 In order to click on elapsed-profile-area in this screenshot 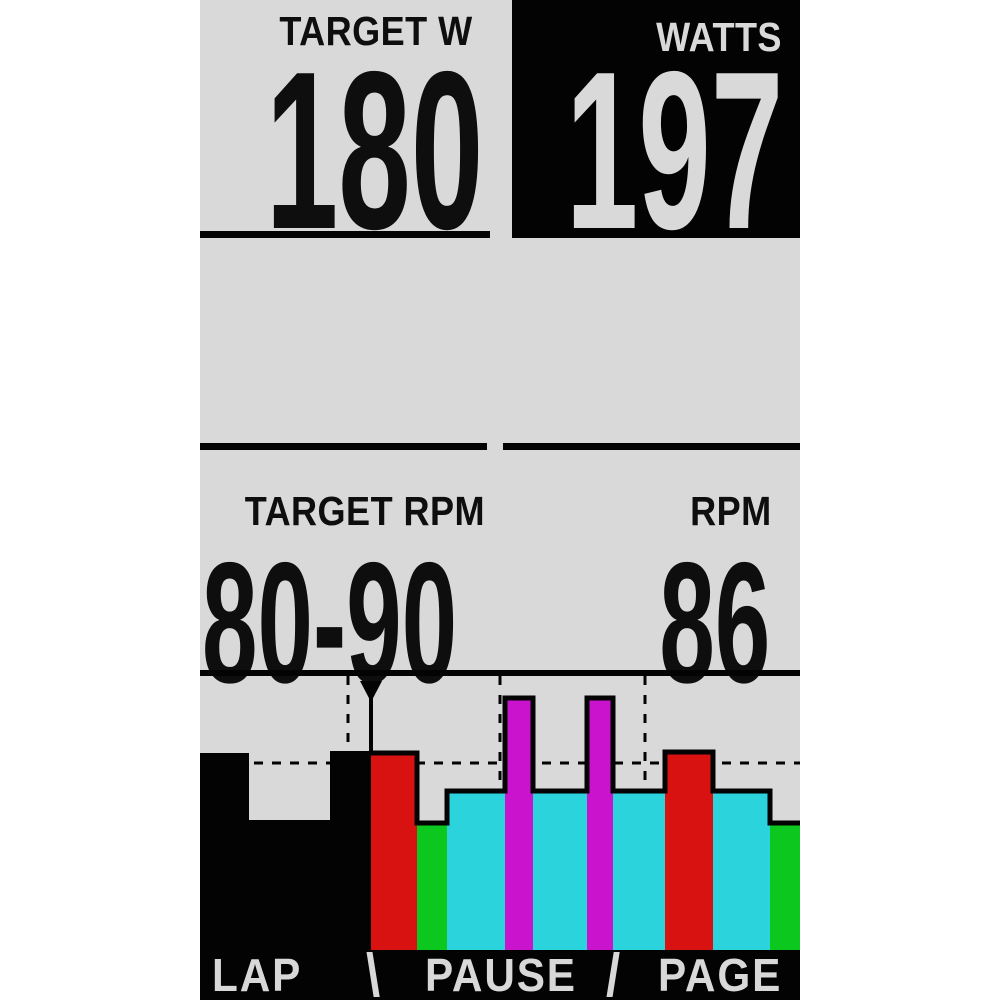, I will do `click(285, 850)`.